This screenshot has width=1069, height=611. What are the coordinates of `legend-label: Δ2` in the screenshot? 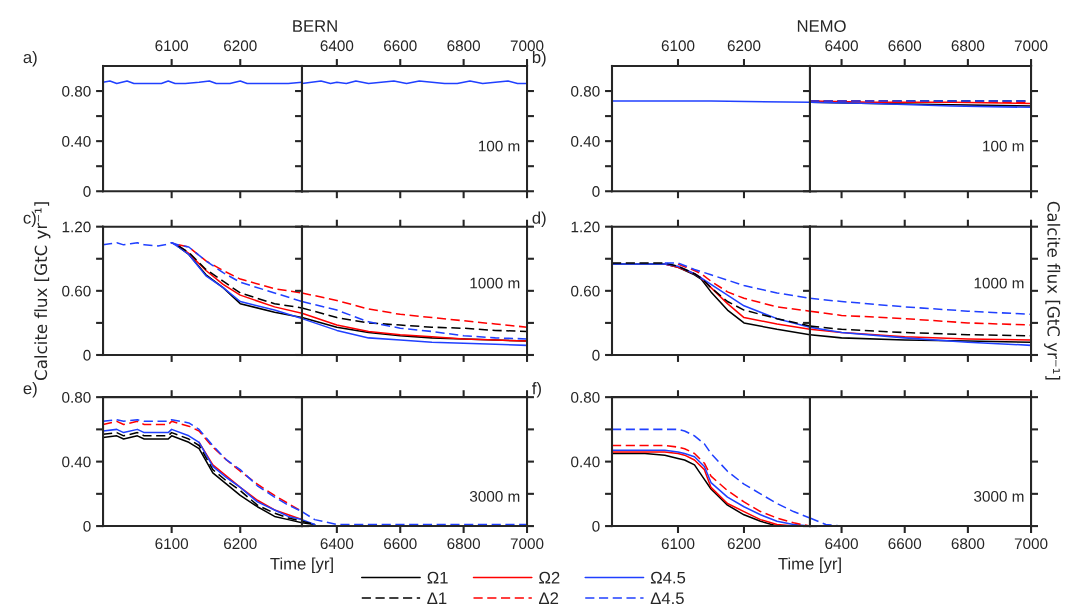 It's located at (548, 598).